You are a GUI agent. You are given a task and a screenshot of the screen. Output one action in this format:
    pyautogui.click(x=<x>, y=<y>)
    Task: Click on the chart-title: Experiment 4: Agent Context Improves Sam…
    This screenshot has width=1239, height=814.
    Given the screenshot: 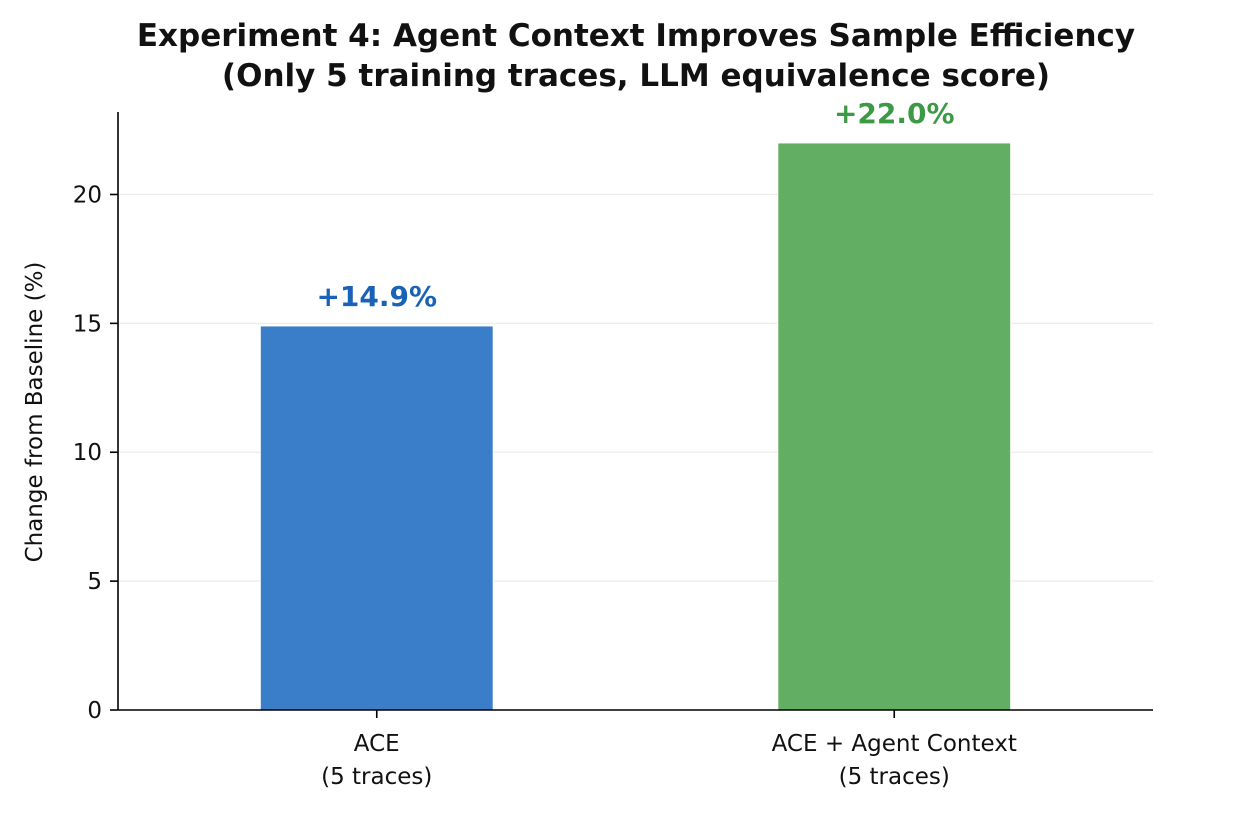 What is the action you would take?
    pyautogui.click(x=636, y=36)
    